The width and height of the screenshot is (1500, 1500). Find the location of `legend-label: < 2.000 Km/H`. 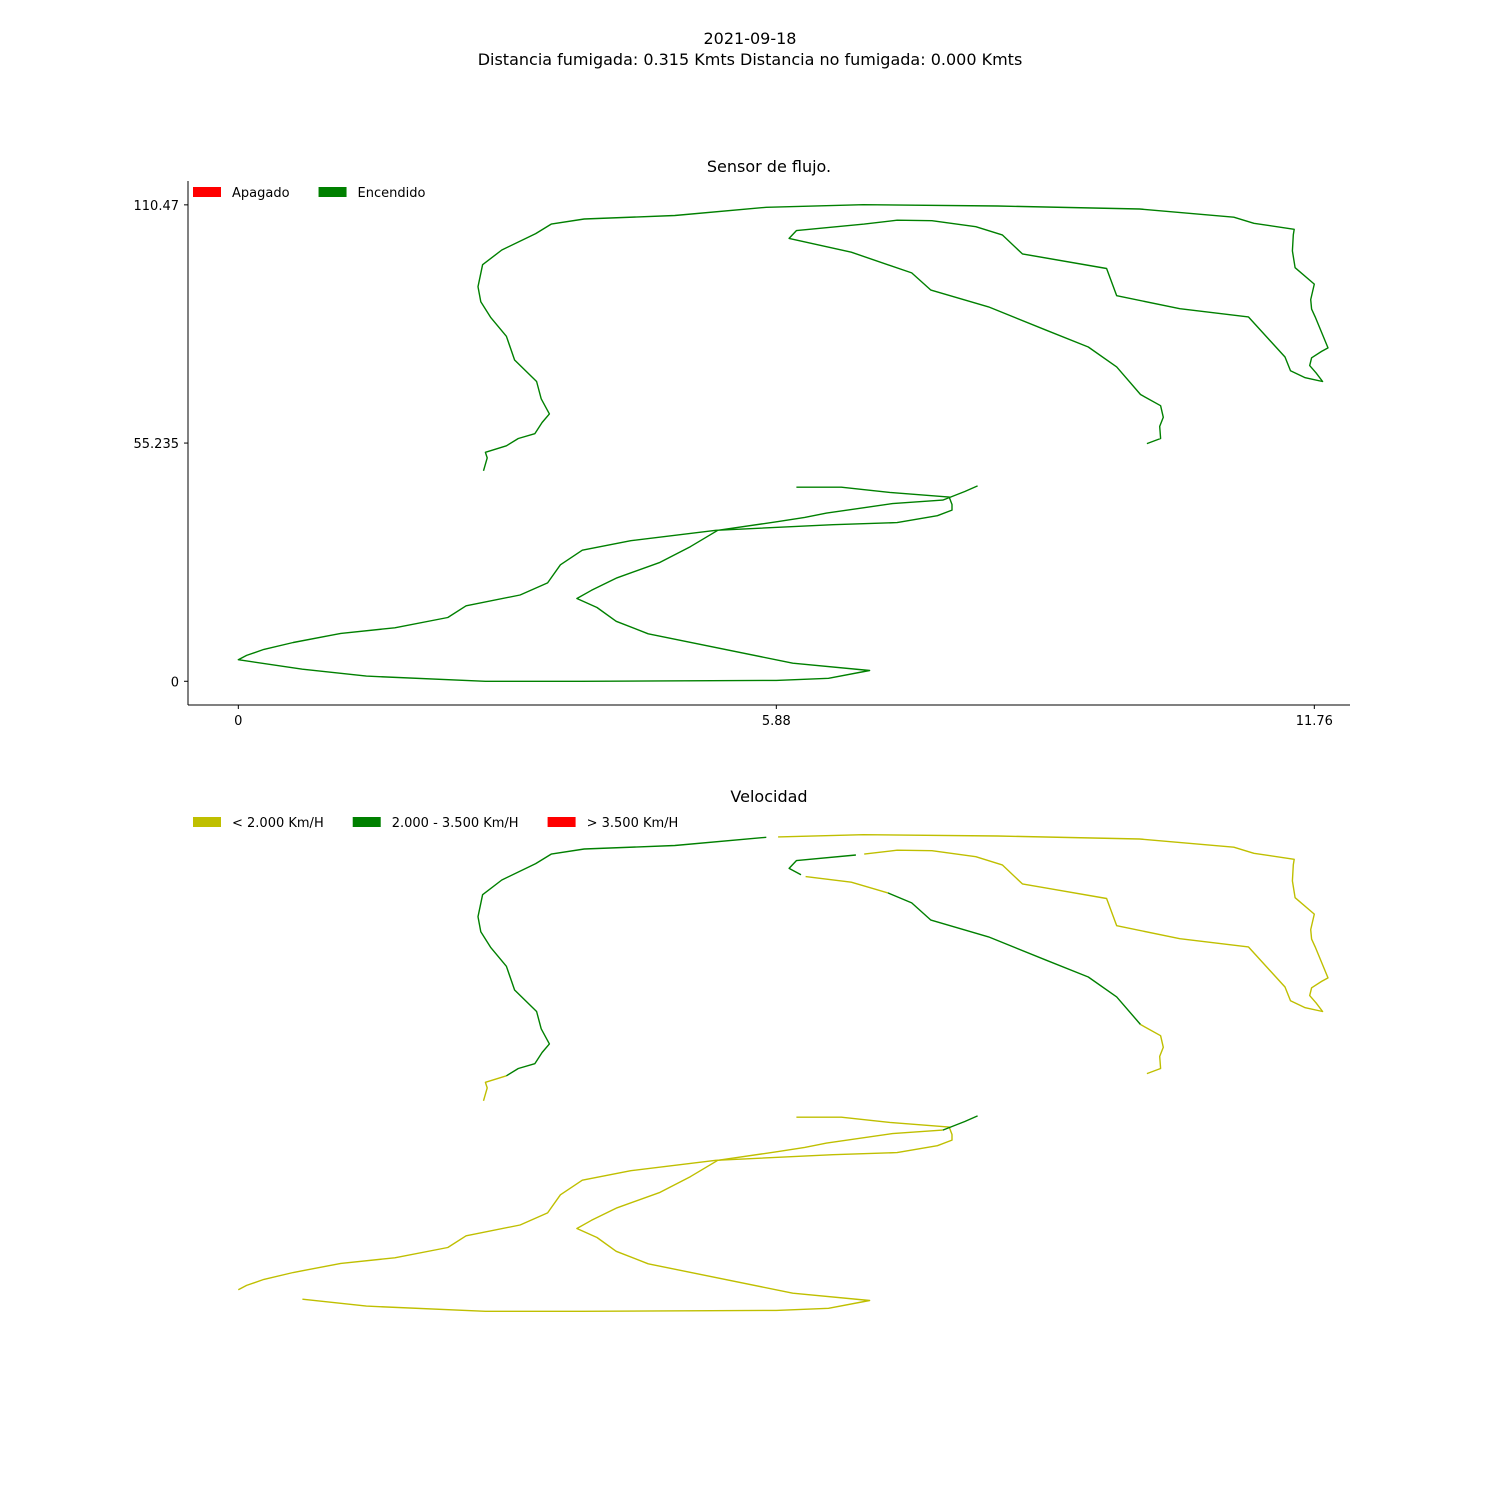

legend-label: < 2.000 Km/H is located at coordinates (278, 823).